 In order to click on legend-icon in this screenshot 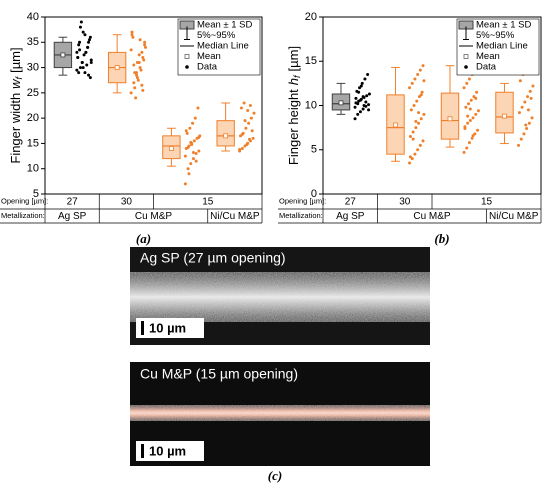, I will do `click(187, 67)`.